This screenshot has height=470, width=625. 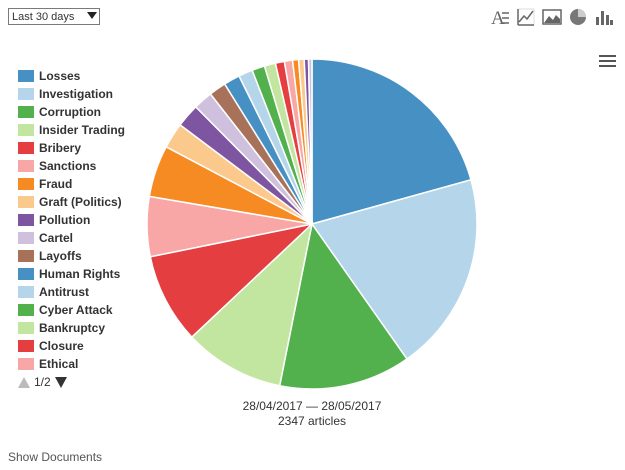 What do you see at coordinates (71, 382) in the screenshot?
I see `legend-pager: 1/2` at bounding box center [71, 382].